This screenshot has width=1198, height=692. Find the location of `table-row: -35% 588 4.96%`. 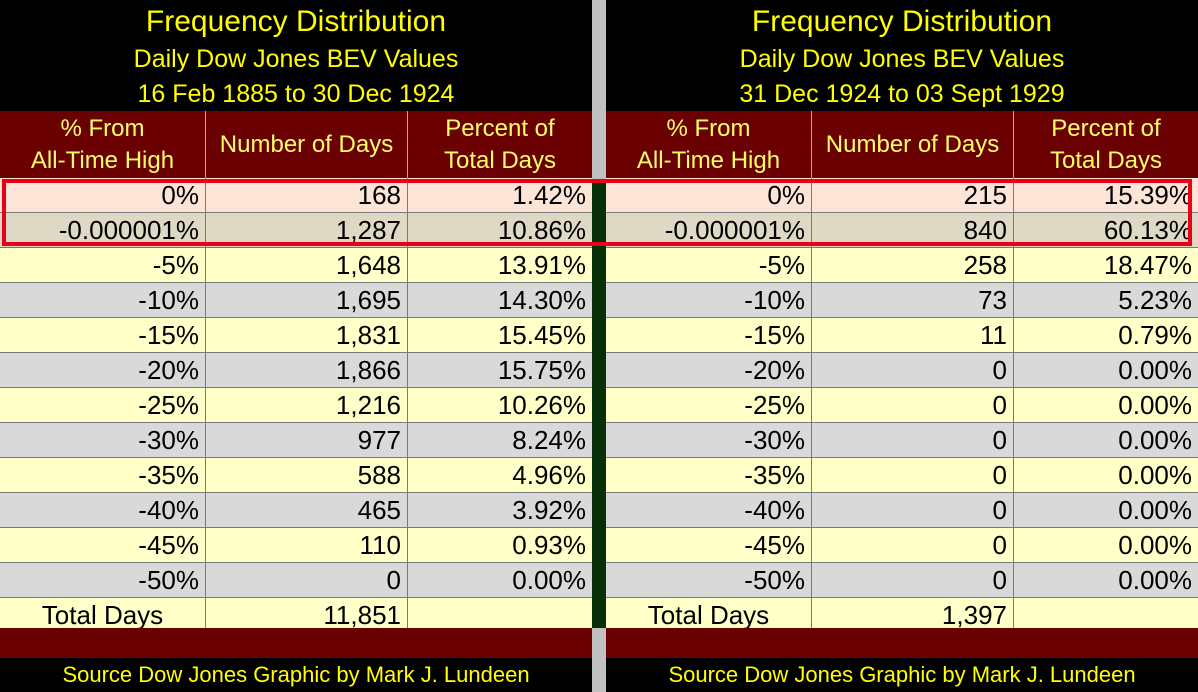

table-row: -35% 588 4.96% is located at coordinates (296, 475).